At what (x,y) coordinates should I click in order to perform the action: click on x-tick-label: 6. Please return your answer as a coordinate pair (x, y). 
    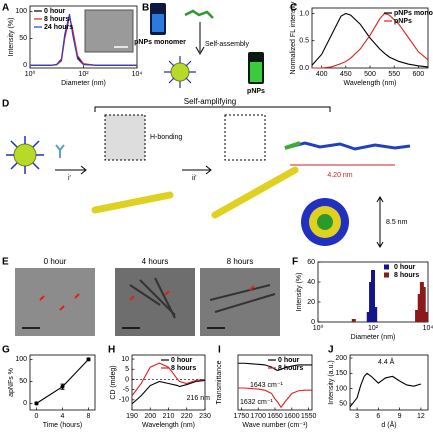
    Looking at the image, I should click on (378, 416).